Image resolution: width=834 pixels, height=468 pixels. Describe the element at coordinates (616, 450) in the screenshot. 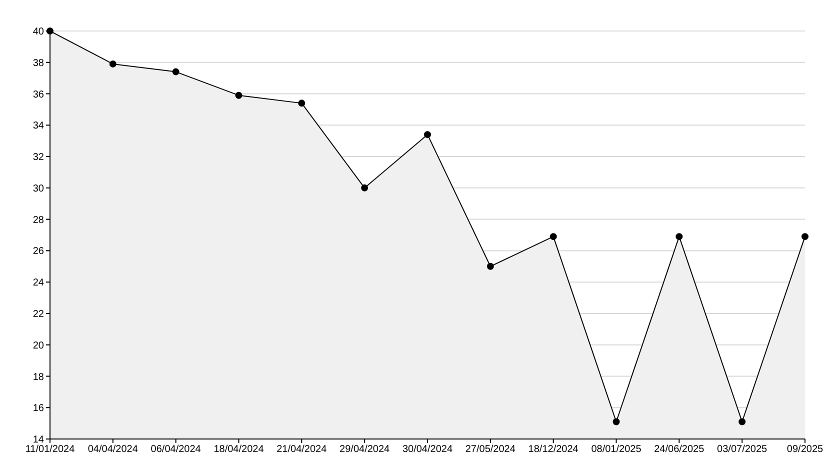

I see `x-tick-label: 08/01/2025` at that location.